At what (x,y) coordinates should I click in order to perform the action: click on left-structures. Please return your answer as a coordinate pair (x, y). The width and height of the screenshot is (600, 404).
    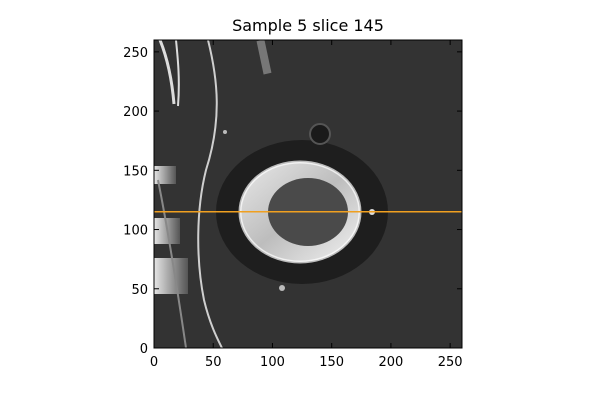
    Looking at the image, I should click on (213, 194).